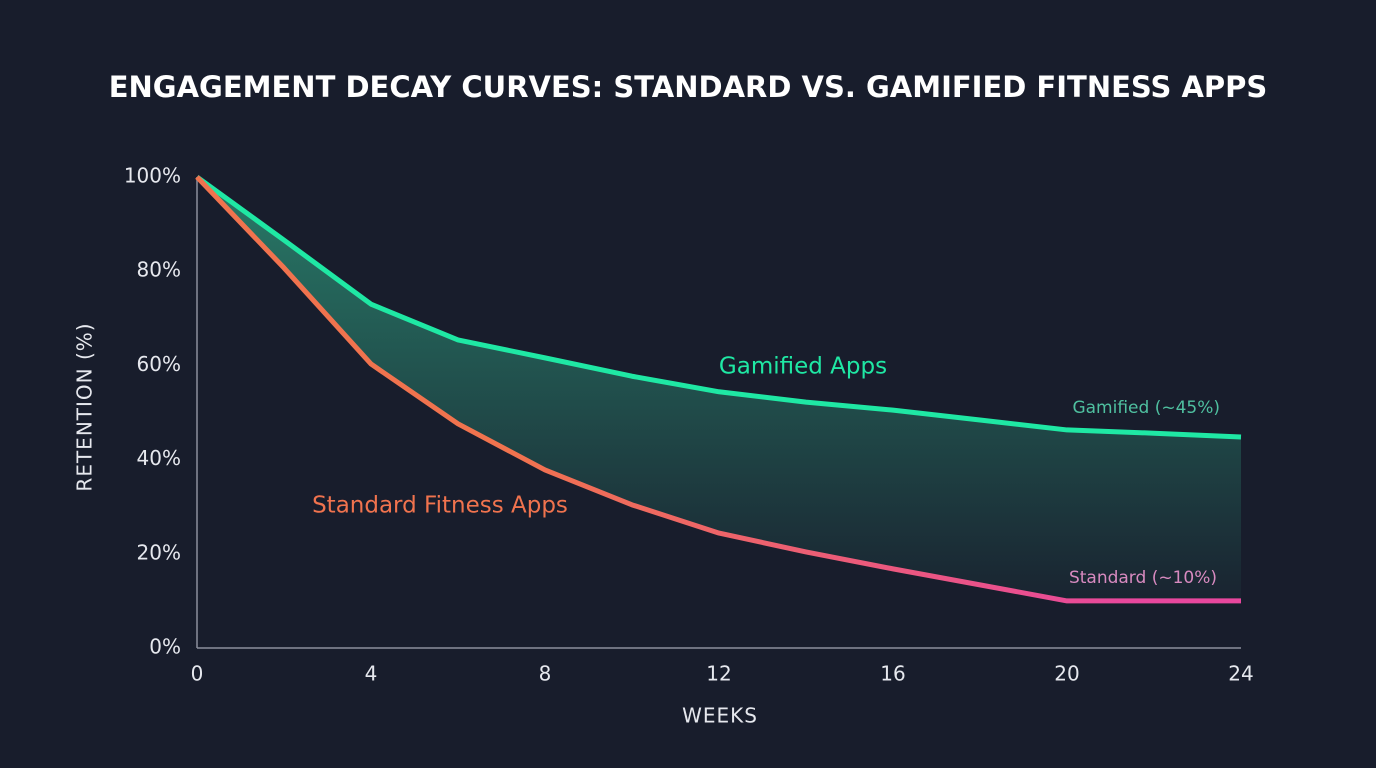 This screenshot has width=1376, height=768. What do you see at coordinates (159, 270) in the screenshot?
I see `y-tick-label: 80%` at bounding box center [159, 270].